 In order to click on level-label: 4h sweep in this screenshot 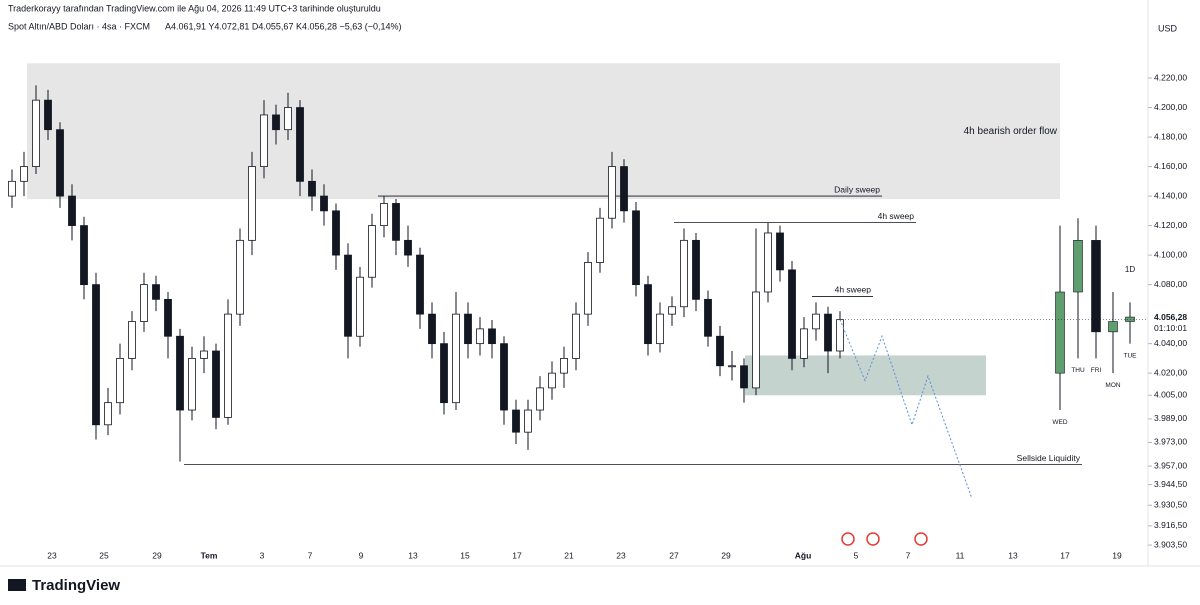, I will do `click(896, 216)`.